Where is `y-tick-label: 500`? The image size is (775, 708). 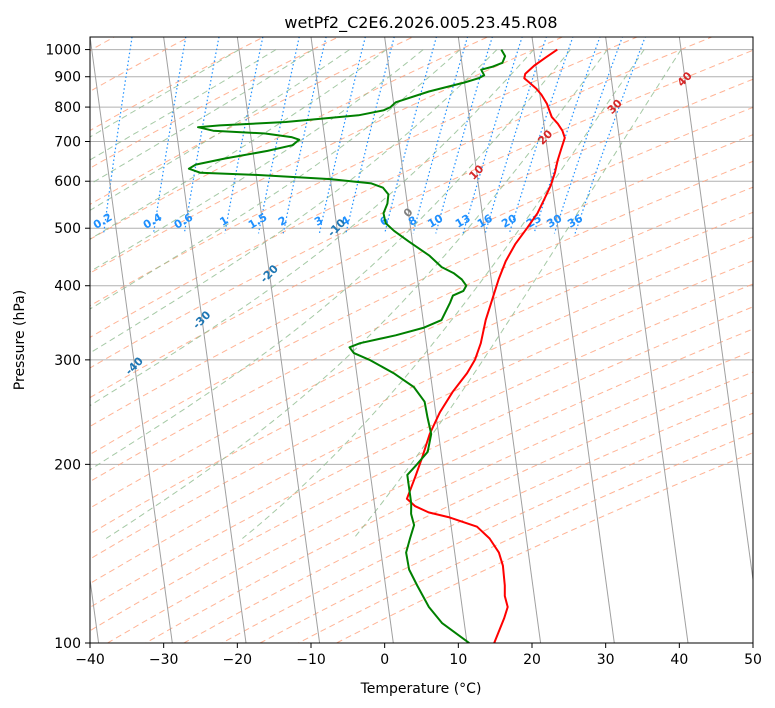
y-tick-label: 500 is located at coordinates (67, 229).